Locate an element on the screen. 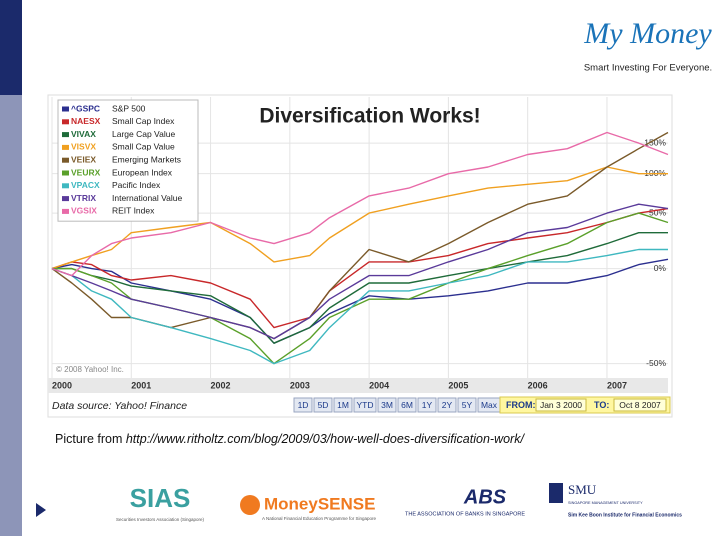 The image size is (715, 536). legend-ticker: VGSIX is located at coordinates (84, 211).